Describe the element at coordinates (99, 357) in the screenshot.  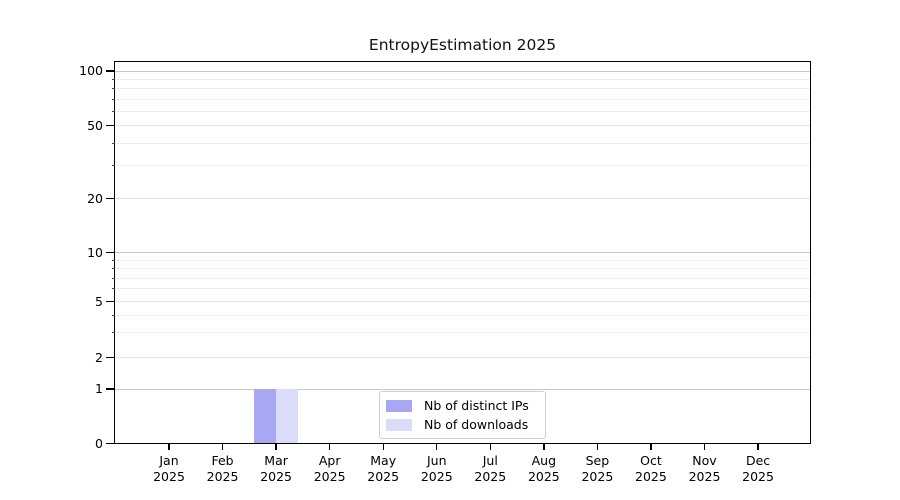
I see `y-tick-label: 2` at that location.